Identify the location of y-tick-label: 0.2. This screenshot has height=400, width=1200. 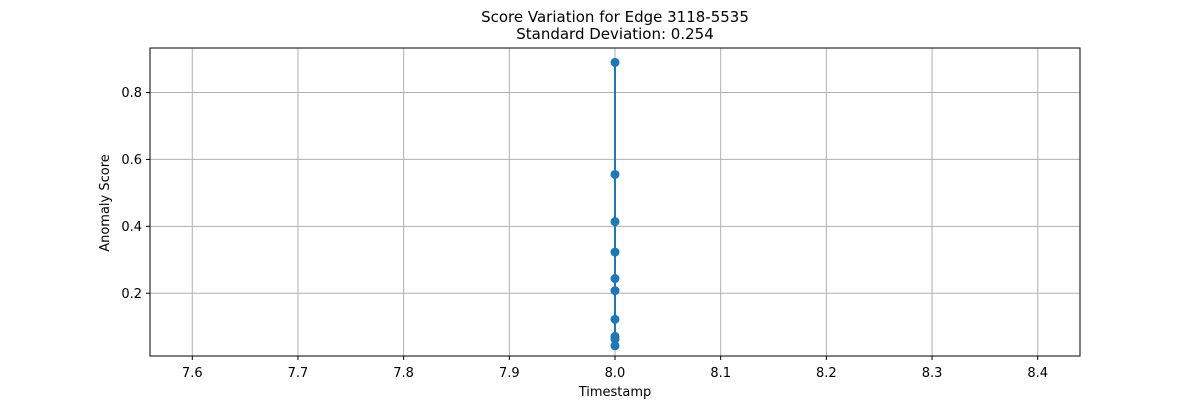
(131, 294).